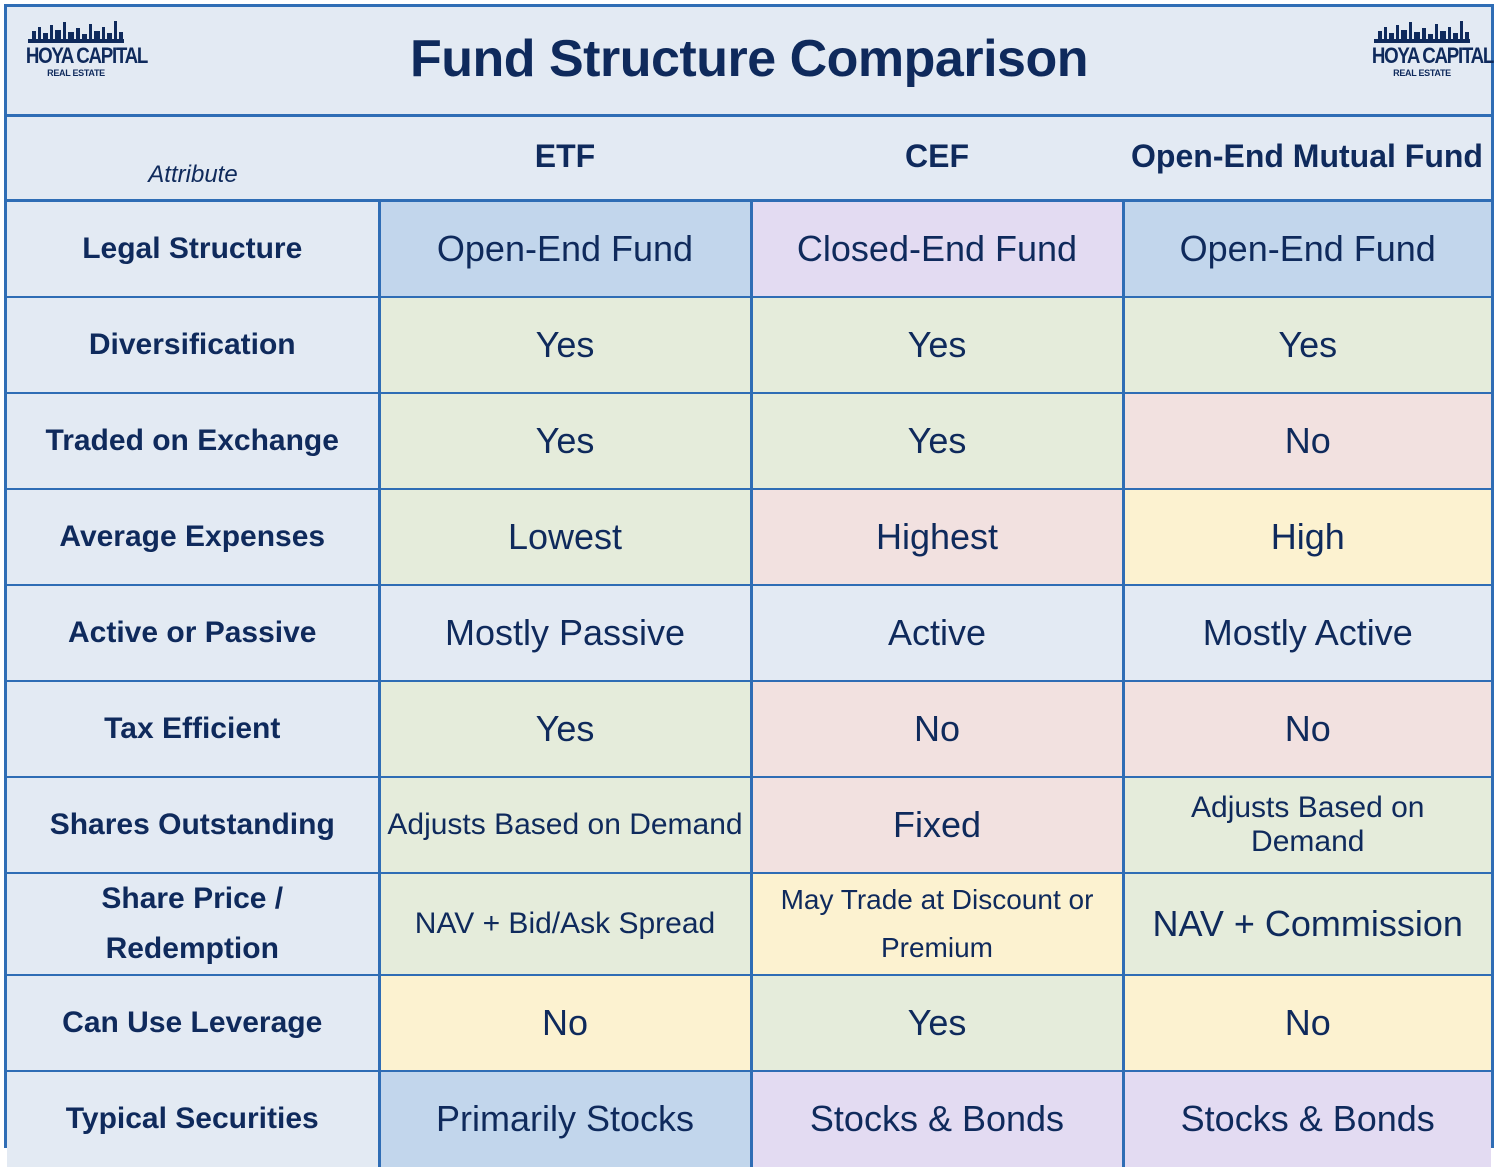 The image size is (1502, 1167). What do you see at coordinates (193, 158) in the screenshot?
I see `column-header-attribute: Attribute` at bounding box center [193, 158].